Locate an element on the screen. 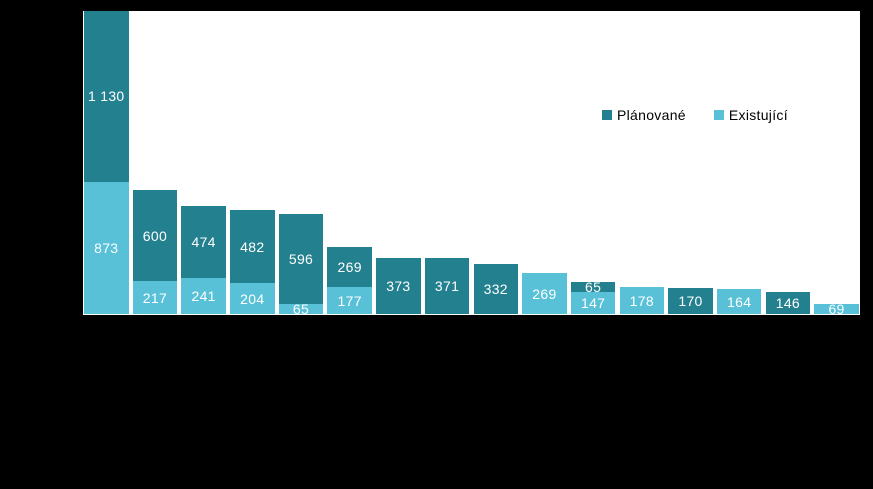 The image size is (873, 489). bar-segment-planned: 1 130 is located at coordinates (106, 96).